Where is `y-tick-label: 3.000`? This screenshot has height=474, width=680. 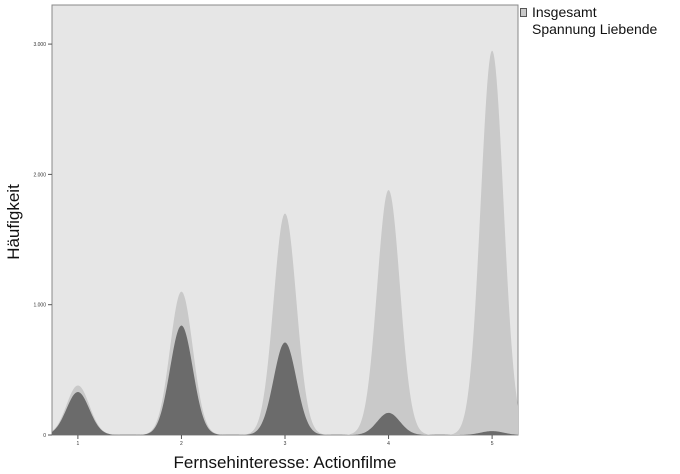
y-tick-label: 3.000 is located at coordinates (39, 45).